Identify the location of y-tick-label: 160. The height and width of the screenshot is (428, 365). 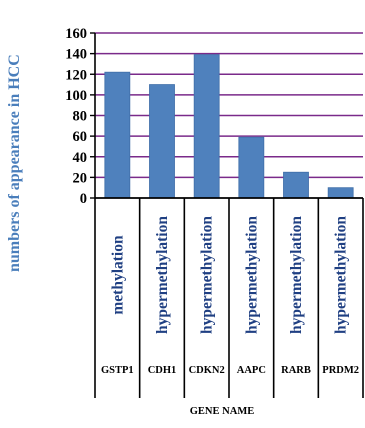
(76, 34).